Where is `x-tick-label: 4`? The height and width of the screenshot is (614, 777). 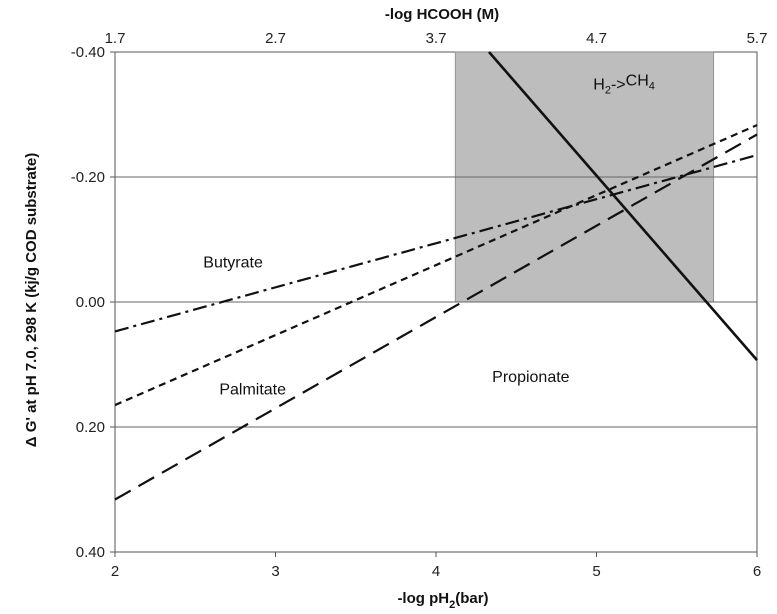 x-tick-label: 4 is located at coordinates (436, 571).